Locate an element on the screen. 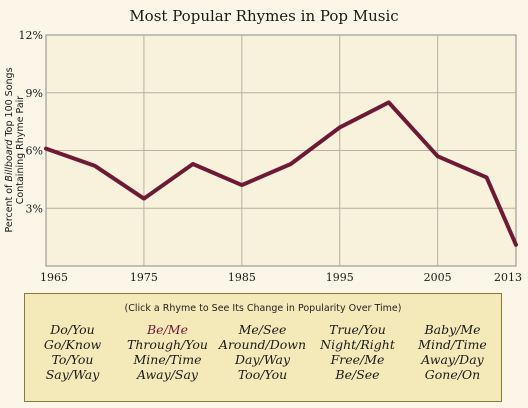 The image size is (528, 408). rhyme-option: Mine/Time is located at coordinates (167, 359).